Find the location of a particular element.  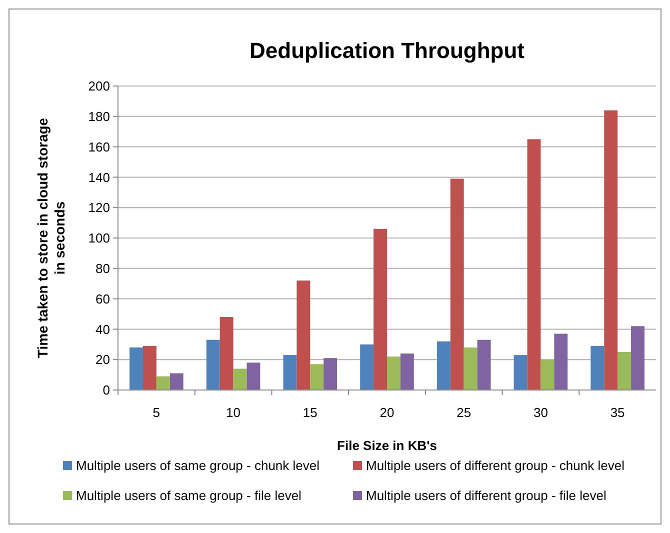

y-tick-label: 140 is located at coordinates (99, 177).